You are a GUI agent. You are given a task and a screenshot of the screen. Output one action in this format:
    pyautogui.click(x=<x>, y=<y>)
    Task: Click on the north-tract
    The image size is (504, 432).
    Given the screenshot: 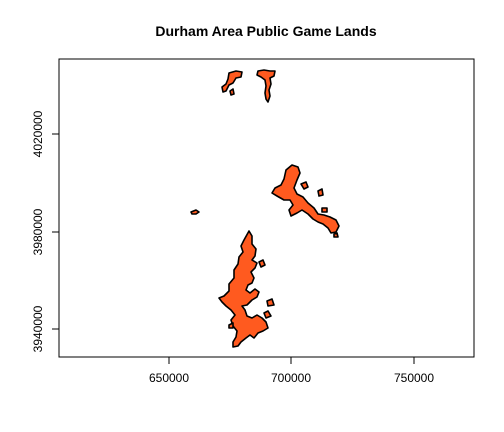 What is the action you would take?
    pyautogui.click(x=266, y=86)
    